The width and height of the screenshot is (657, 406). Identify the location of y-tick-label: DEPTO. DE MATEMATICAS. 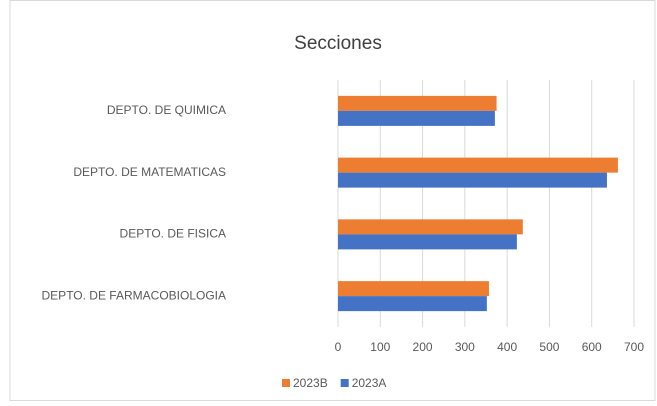
(149, 172).